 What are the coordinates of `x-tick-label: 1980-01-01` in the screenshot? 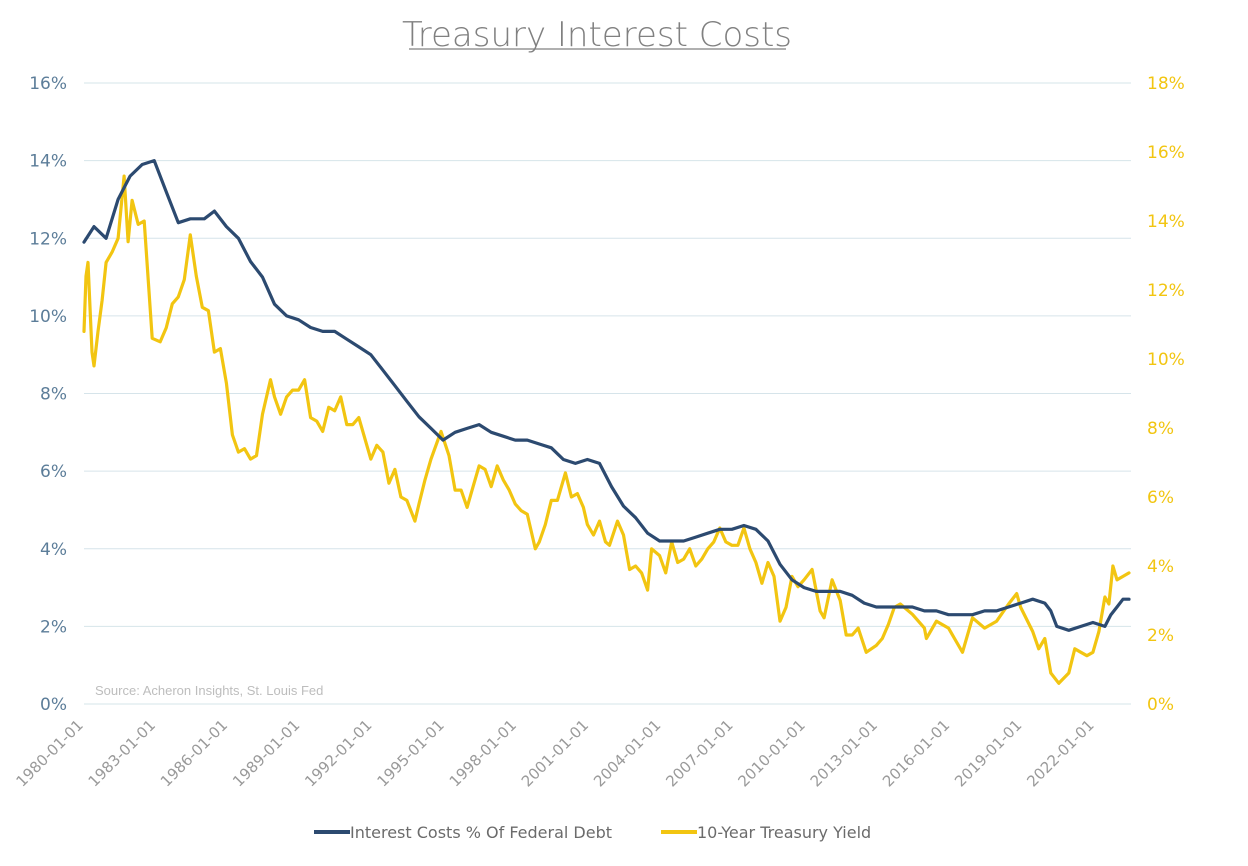 It's located at (49, 753).